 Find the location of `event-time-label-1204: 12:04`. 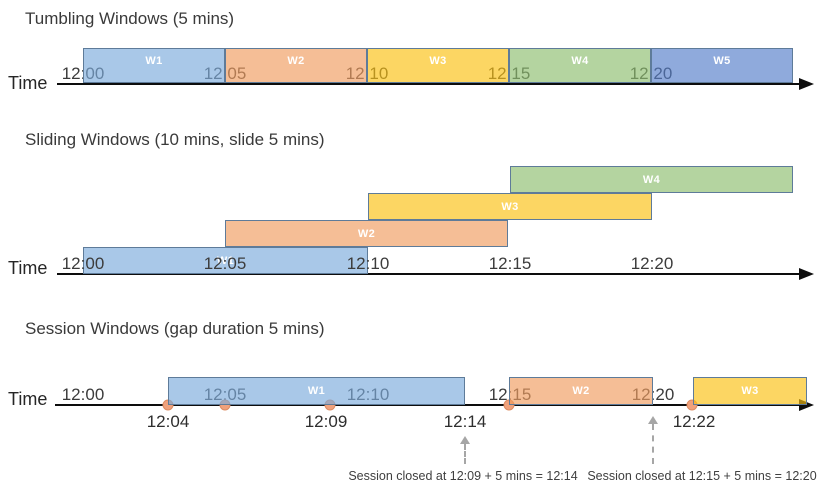

event-time-label-1204: 12:04 is located at coordinates (168, 421).